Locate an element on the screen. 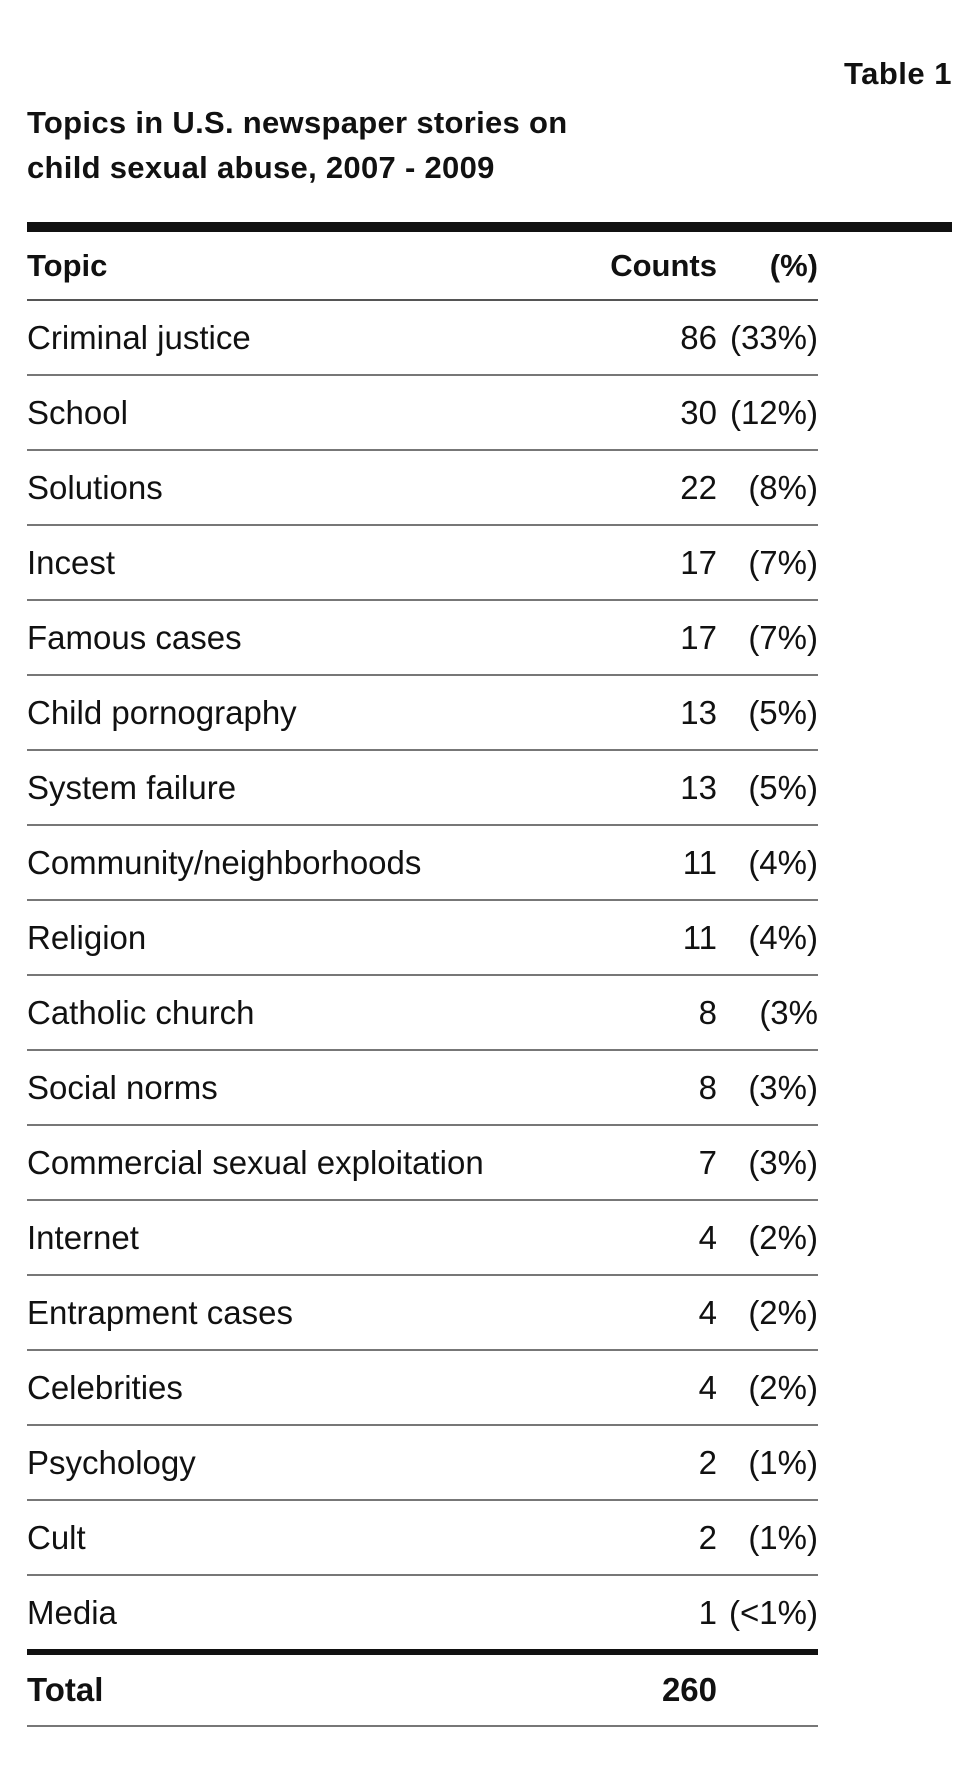  table-row: Famous cases 17 (7%) is located at coordinates (422, 638).